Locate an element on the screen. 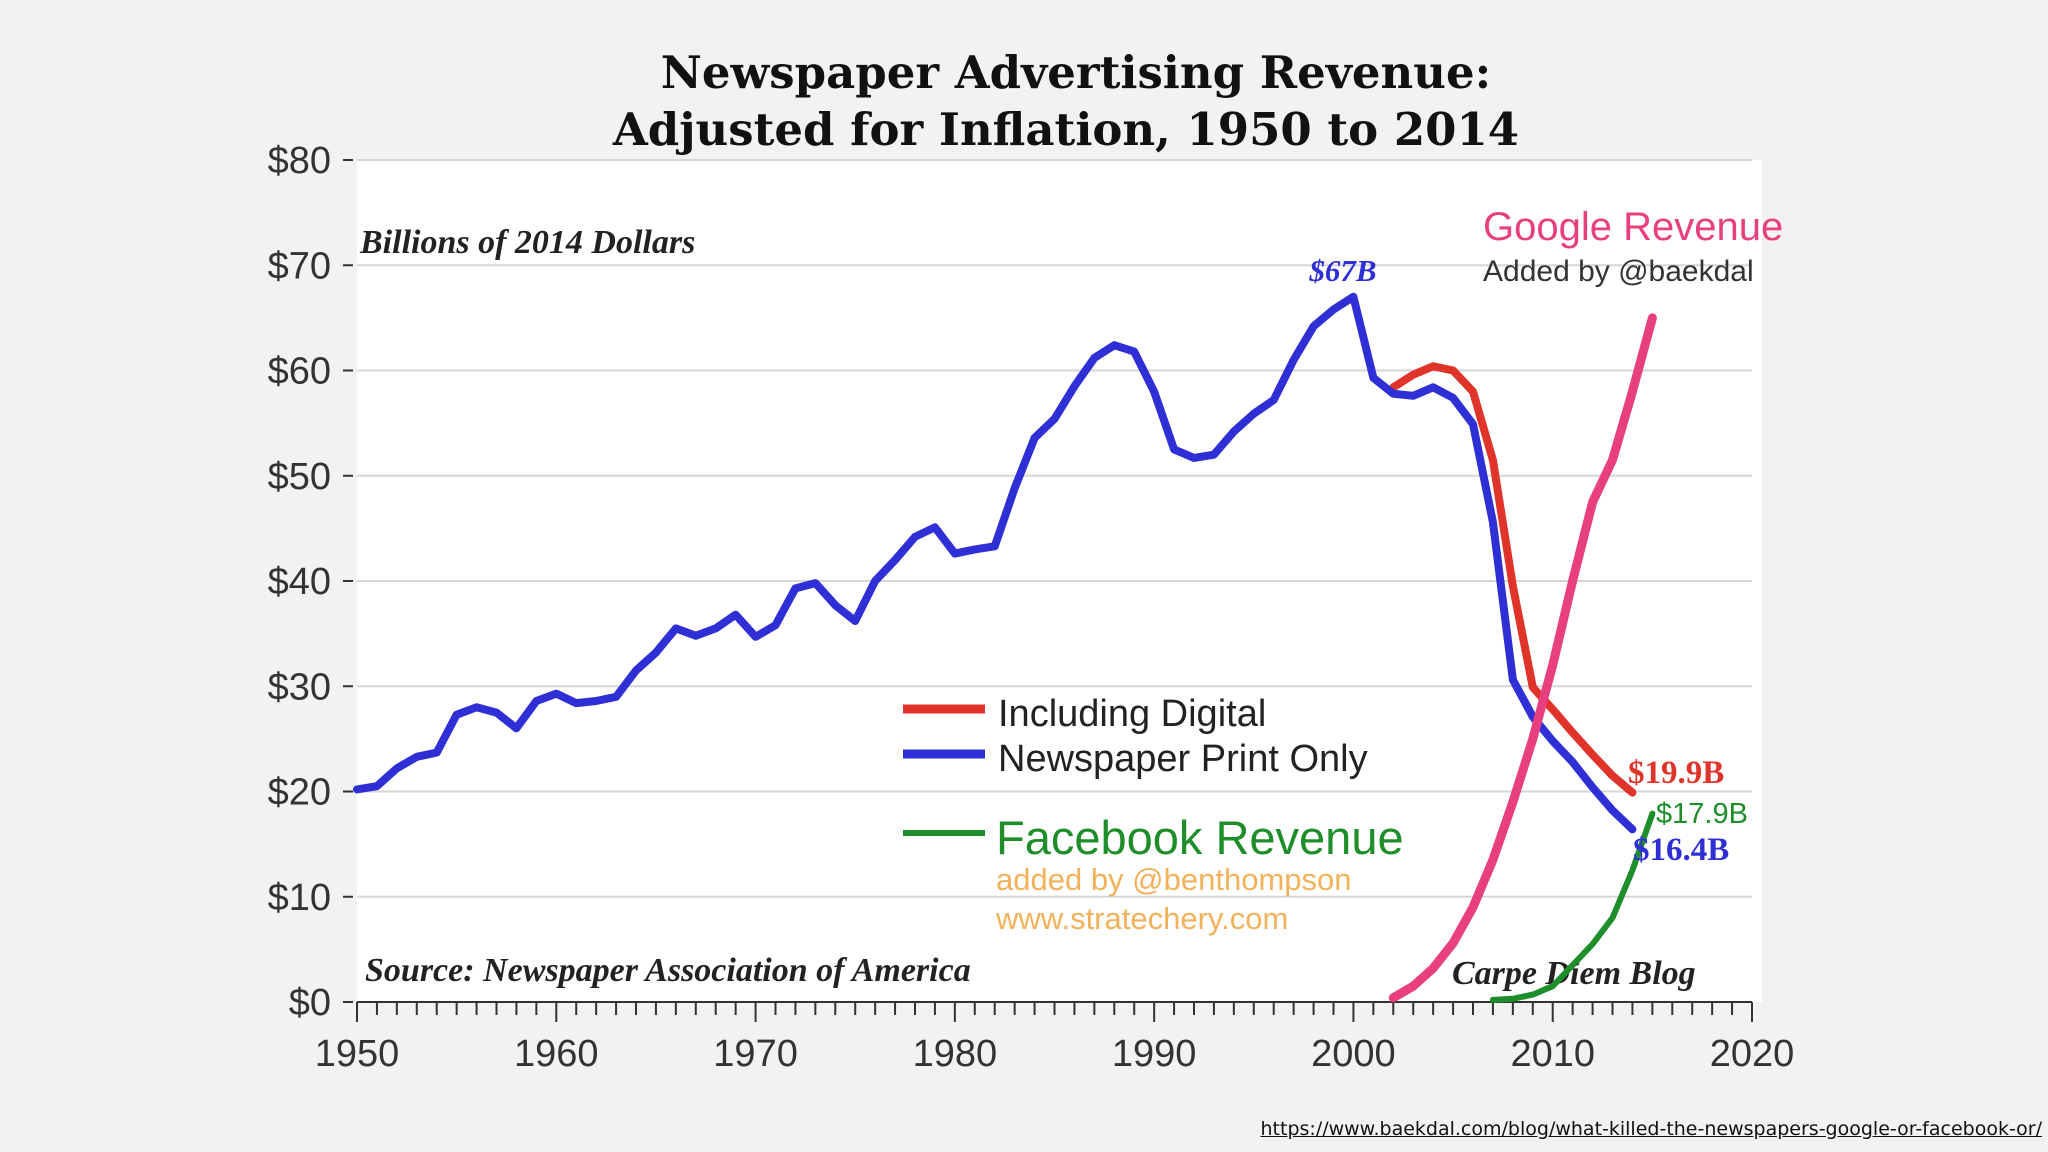 Image resolution: width=2048 pixels, height=1152 pixels. chart-title-line1: Newspaper Advertising Revenue: is located at coordinates (1076, 72).